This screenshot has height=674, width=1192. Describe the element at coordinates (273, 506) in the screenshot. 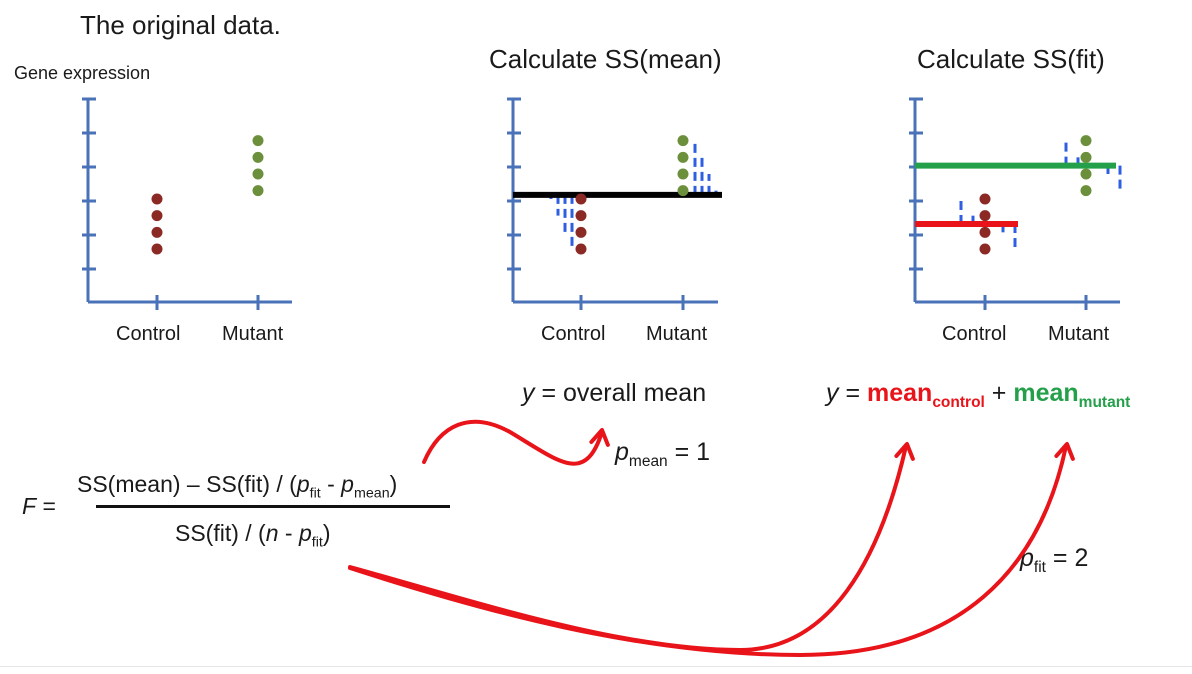

I see `fraction-bar` at that location.